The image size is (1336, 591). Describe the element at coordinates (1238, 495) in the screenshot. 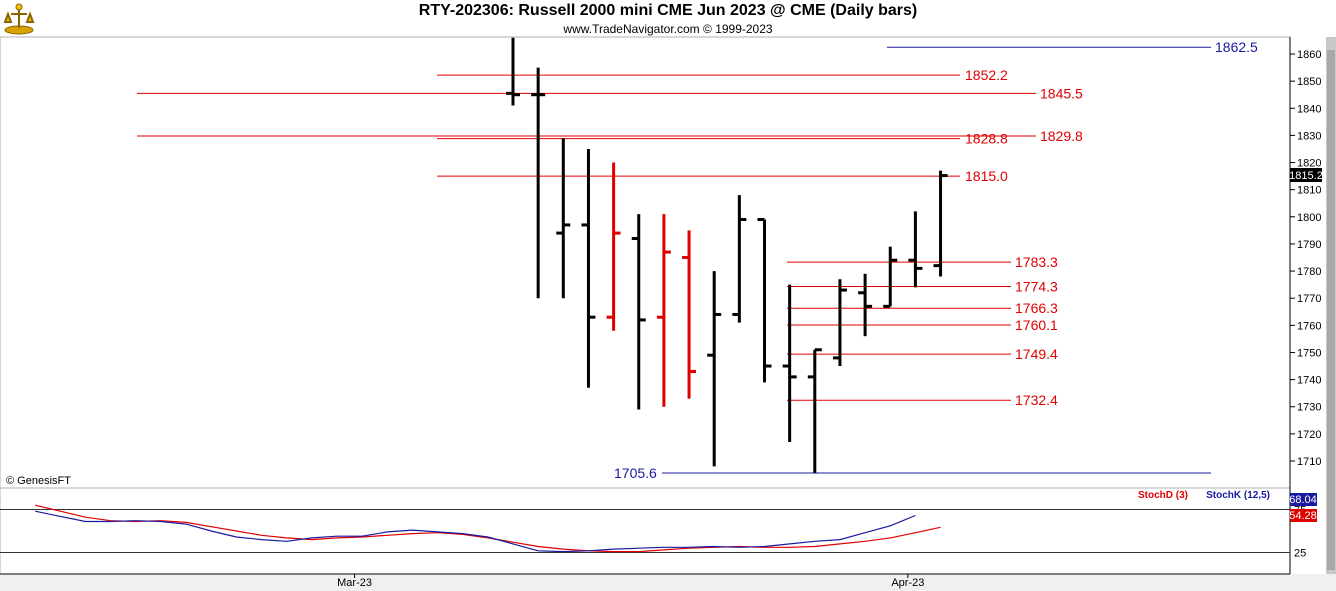

I see `stoch-k-label: StochK (12,5)` at that location.